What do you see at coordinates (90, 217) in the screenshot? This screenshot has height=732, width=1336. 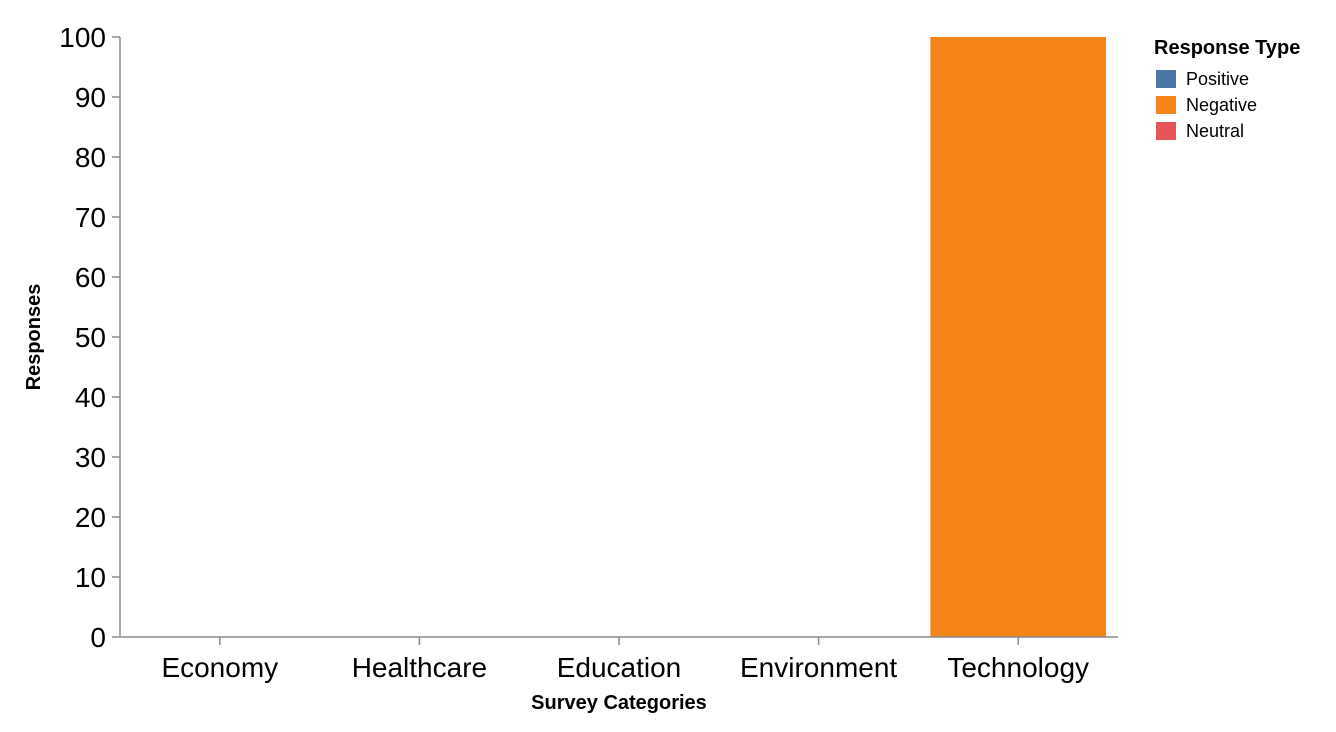 I see `y-tick-label: 70` at bounding box center [90, 217].